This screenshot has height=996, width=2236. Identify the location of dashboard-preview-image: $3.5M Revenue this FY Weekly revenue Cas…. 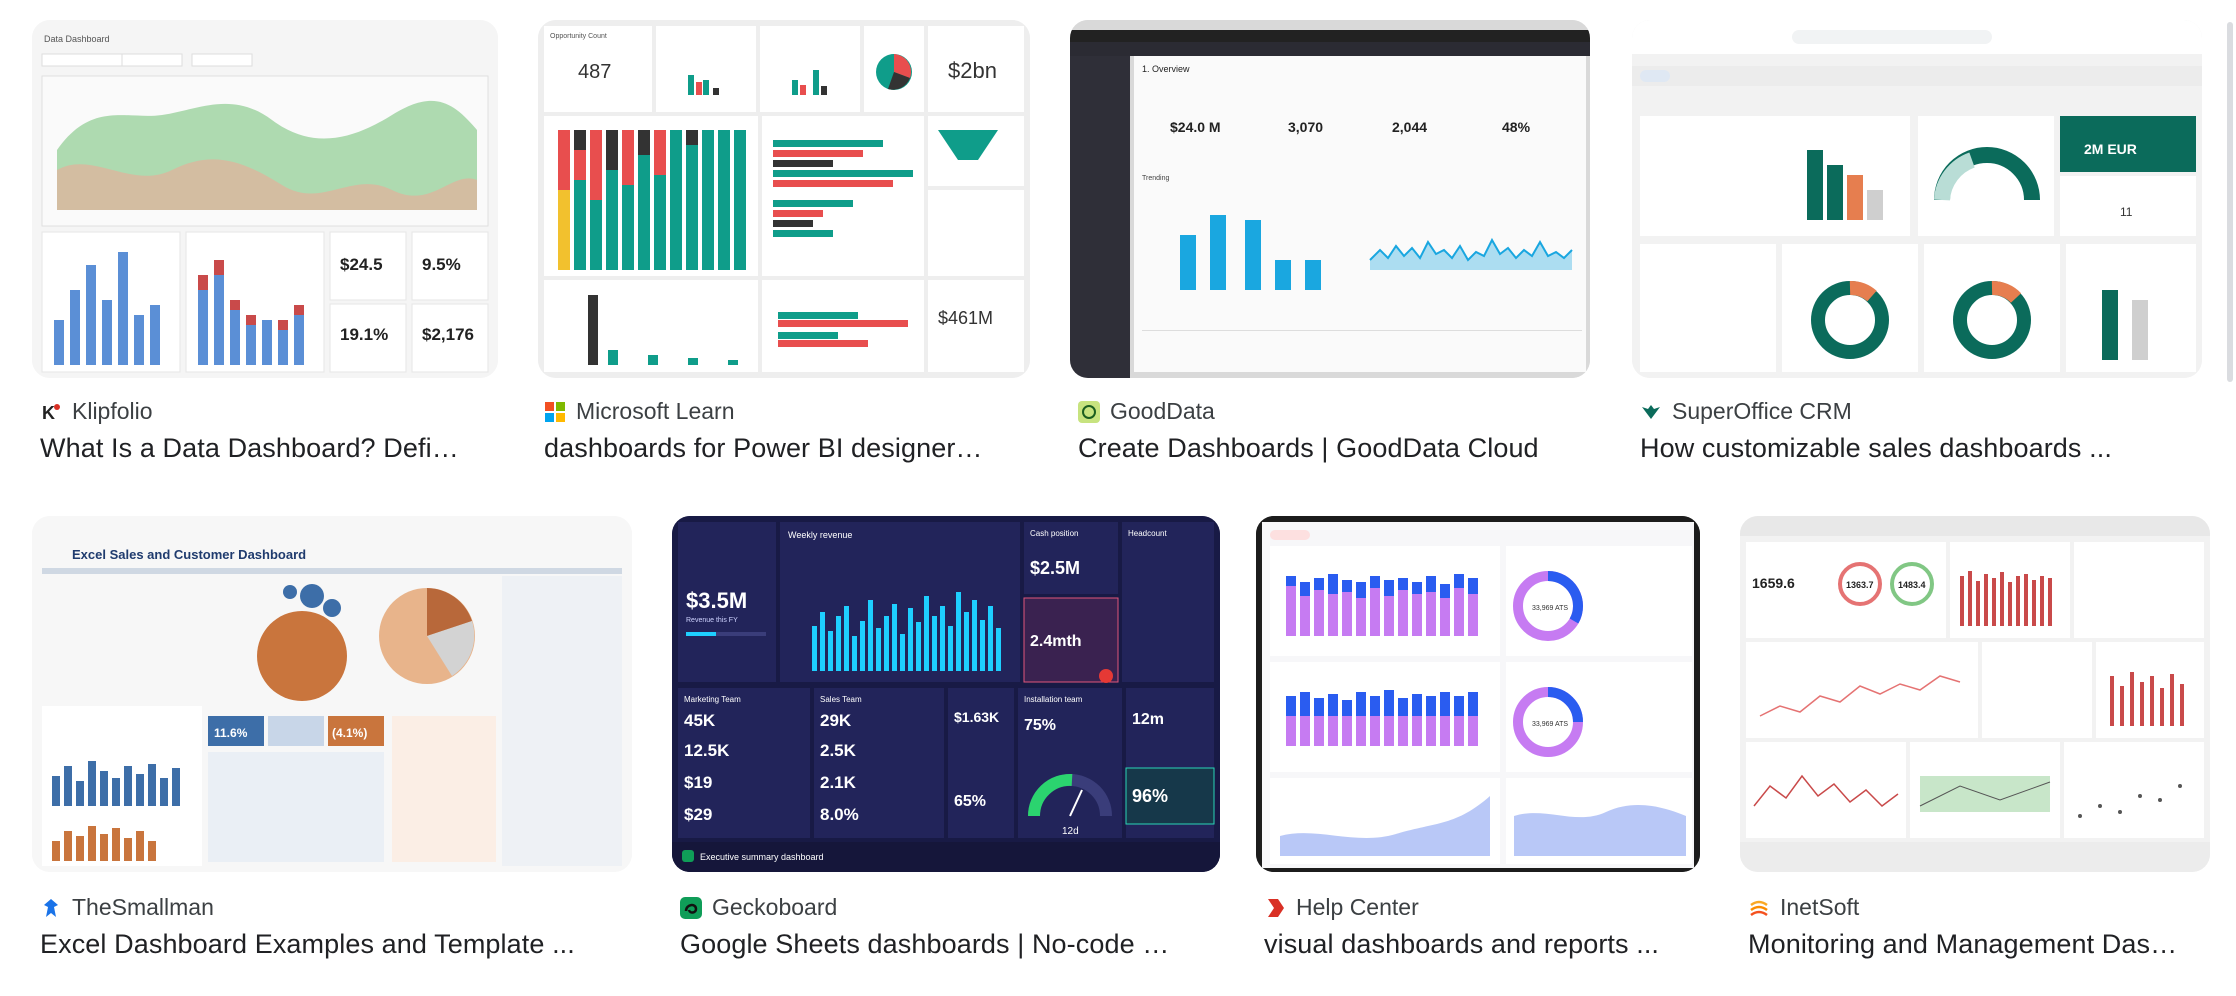
(946, 694).